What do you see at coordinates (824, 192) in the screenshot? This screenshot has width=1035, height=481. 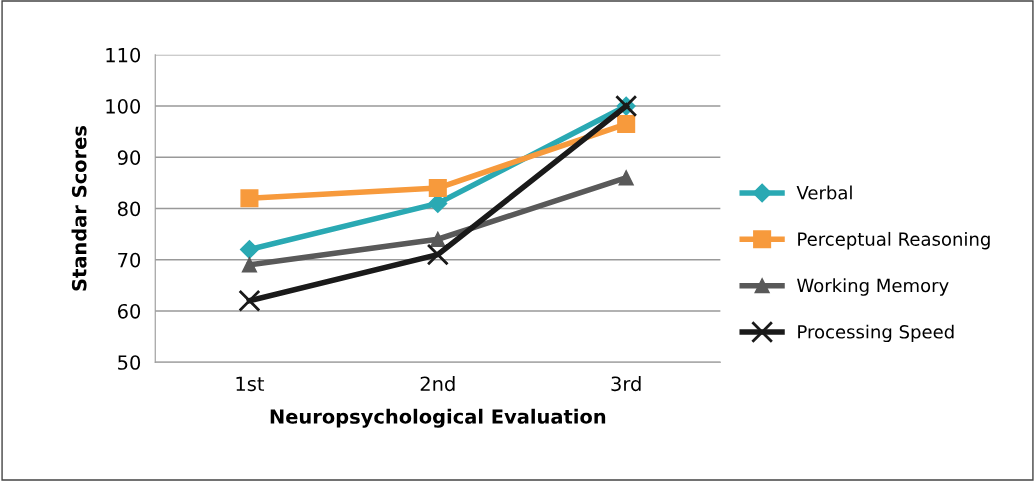 I see `legend-label: Verbal` at bounding box center [824, 192].